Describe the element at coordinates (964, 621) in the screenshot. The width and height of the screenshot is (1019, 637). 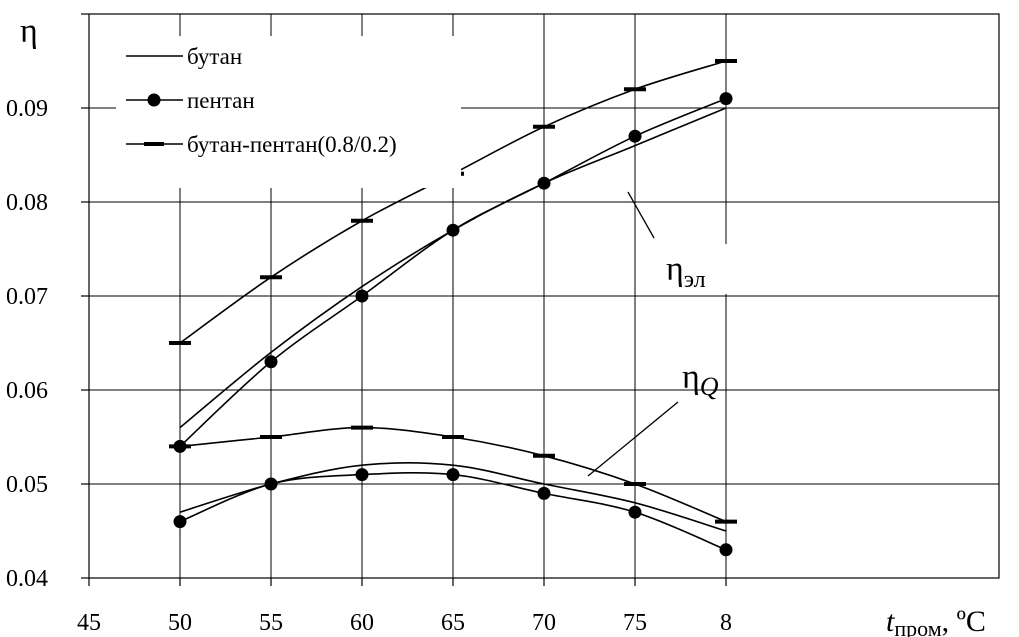
I see `x-axis-label-unit: , ºC` at that location.